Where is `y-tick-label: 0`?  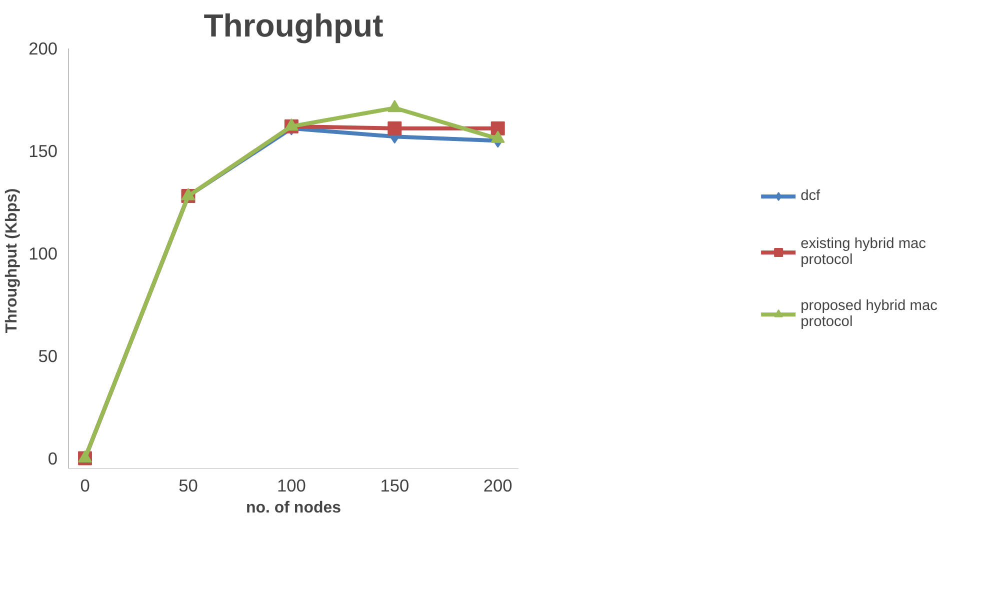 y-tick-label: 0 is located at coordinates (53, 458).